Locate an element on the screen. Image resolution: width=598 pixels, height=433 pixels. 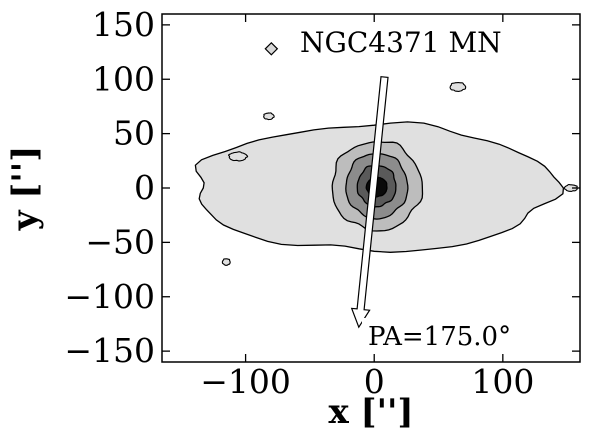
object-annotation: NGC4371 MN is located at coordinates (417, 43).